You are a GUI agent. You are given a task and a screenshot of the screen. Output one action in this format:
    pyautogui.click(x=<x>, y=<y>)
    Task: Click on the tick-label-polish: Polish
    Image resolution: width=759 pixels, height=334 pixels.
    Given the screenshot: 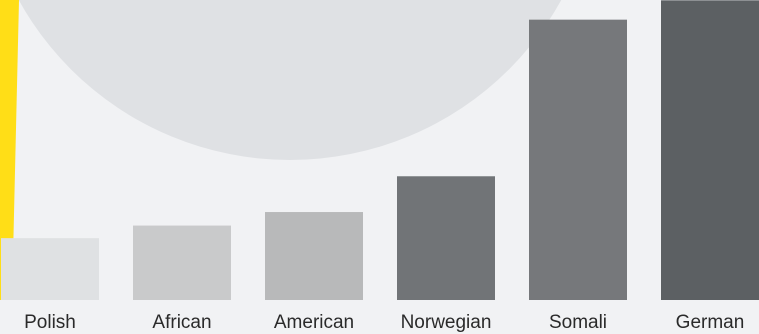 What is the action you would take?
    pyautogui.click(x=50, y=322)
    